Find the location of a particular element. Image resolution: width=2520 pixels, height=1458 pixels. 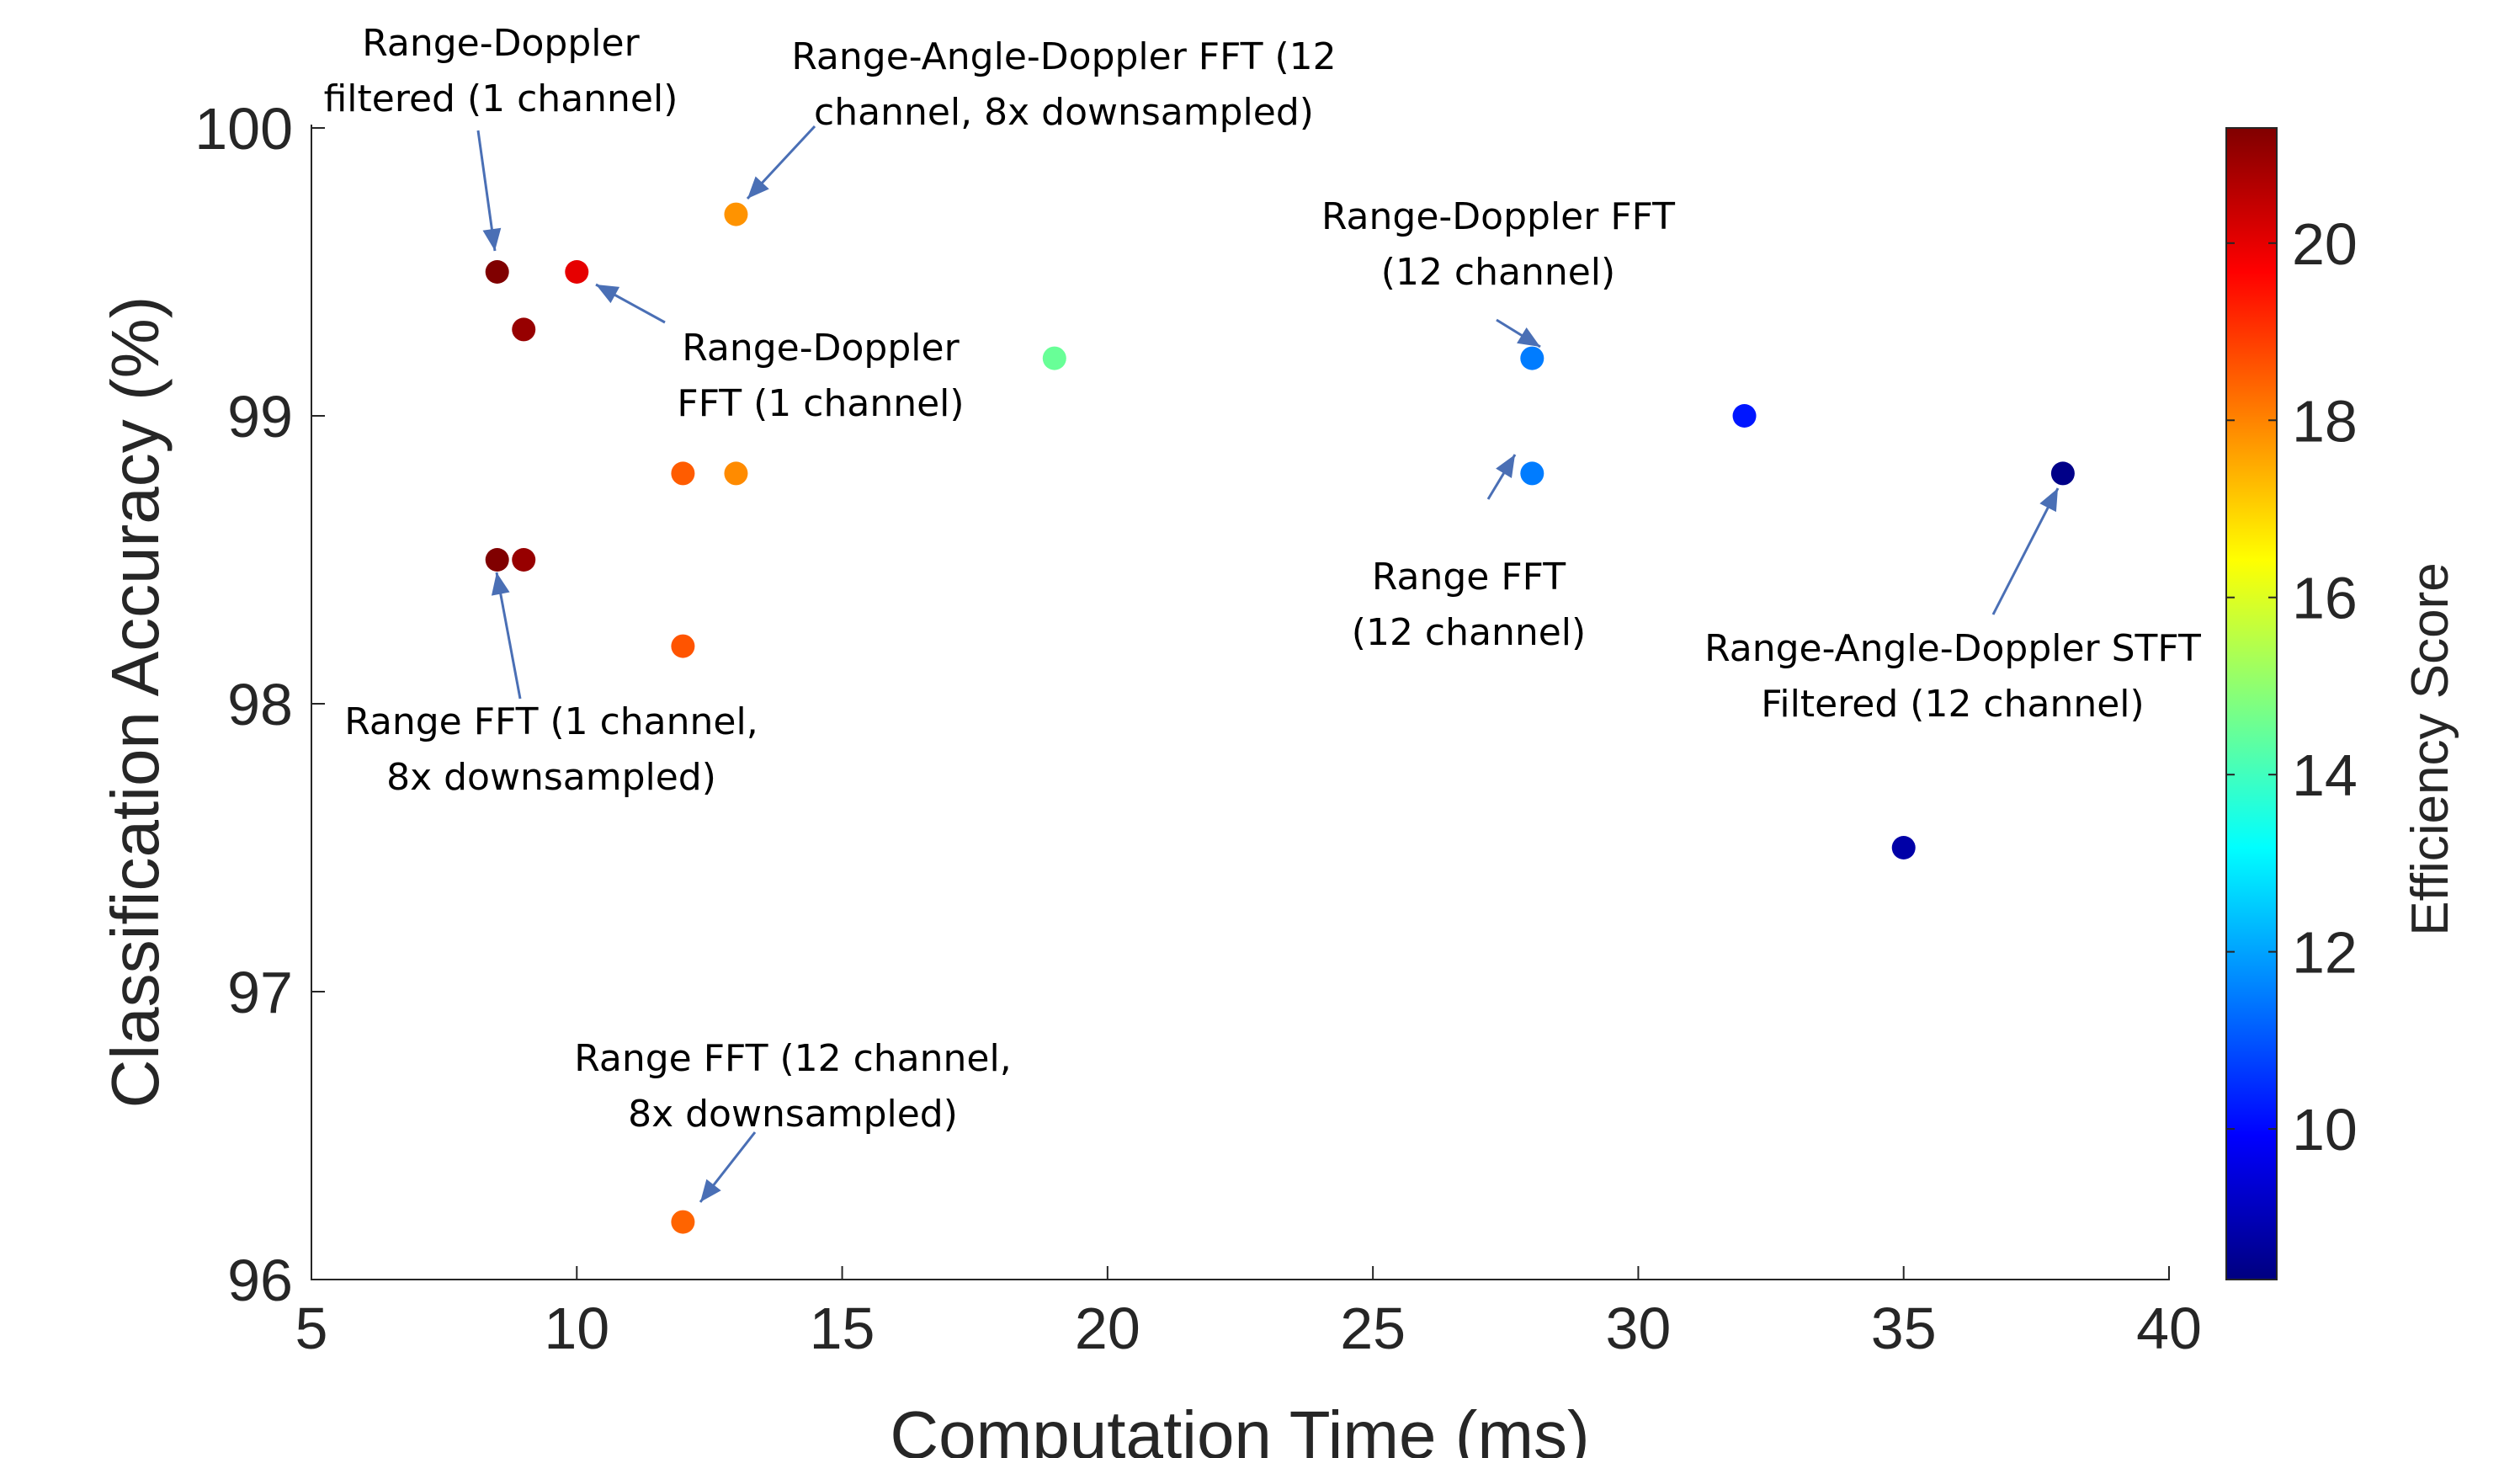

colorbar-tick-label: 10 is located at coordinates (2325, 1130).